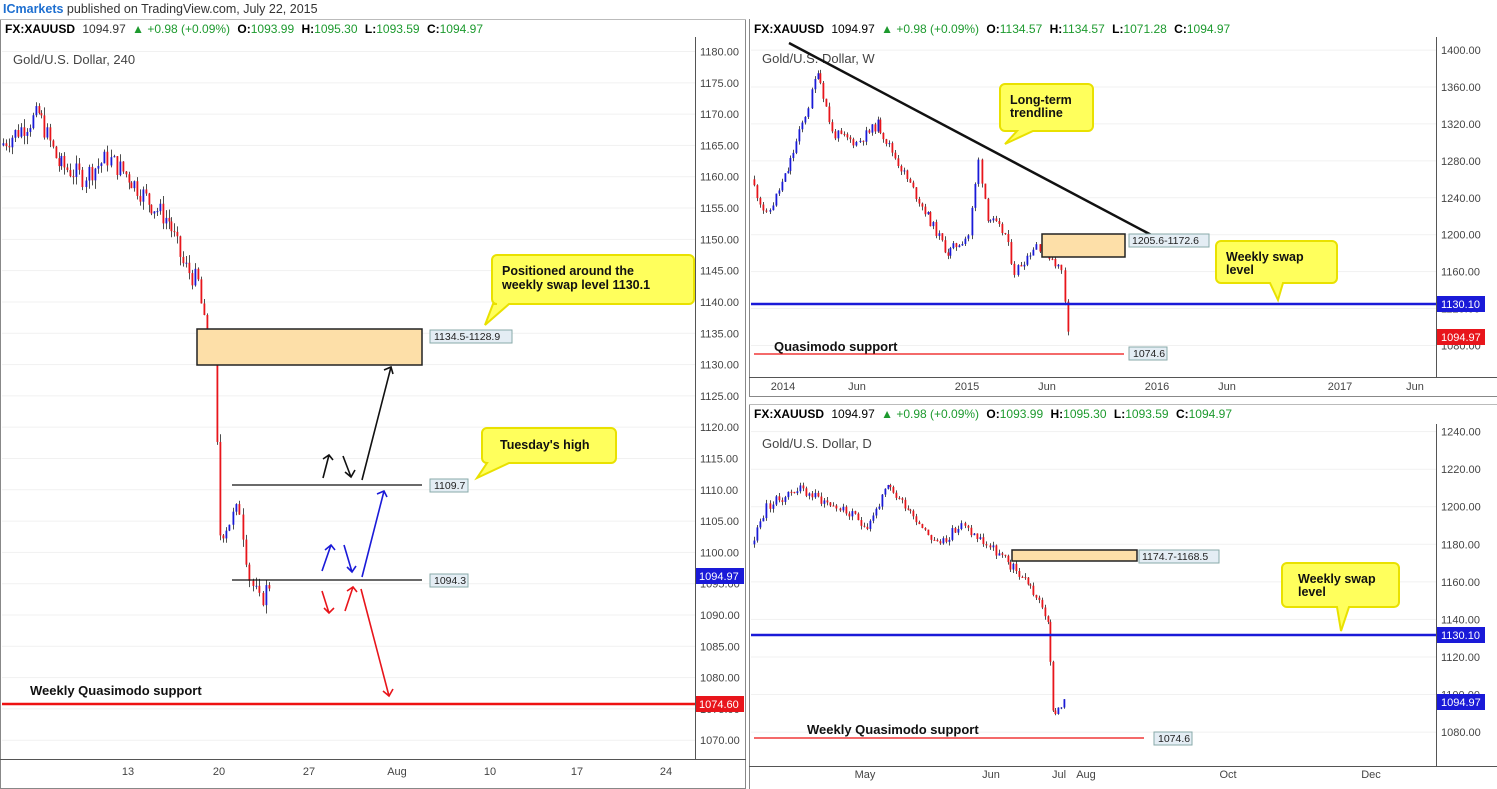  Describe the element at coordinates (719, 53) in the screenshot. I see `y-tick-label: 1180.00` at that location.